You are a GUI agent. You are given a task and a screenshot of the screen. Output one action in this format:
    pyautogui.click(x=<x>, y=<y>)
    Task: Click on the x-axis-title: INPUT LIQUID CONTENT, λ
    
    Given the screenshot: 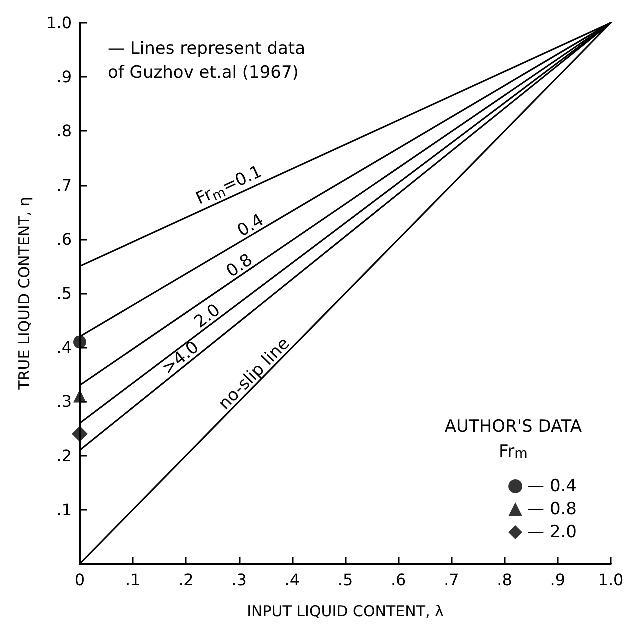 What is the action you would take?
    pyautogui.click(x=345, y=611)
    